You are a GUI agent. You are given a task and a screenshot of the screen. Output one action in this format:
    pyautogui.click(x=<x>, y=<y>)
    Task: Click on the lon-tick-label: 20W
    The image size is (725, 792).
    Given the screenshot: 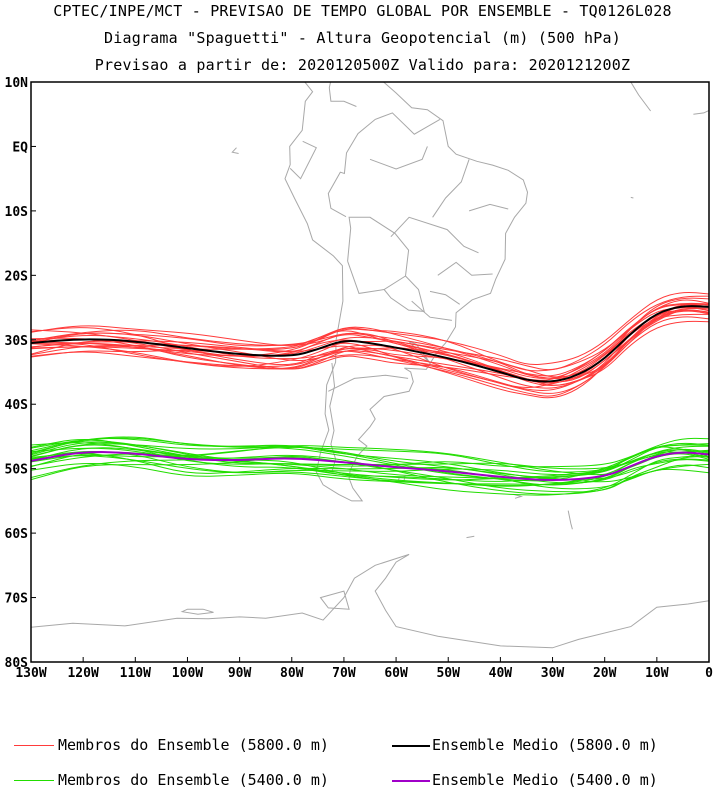 What is the action you would take?
    pyautogui.click(x=605, y=673)
    